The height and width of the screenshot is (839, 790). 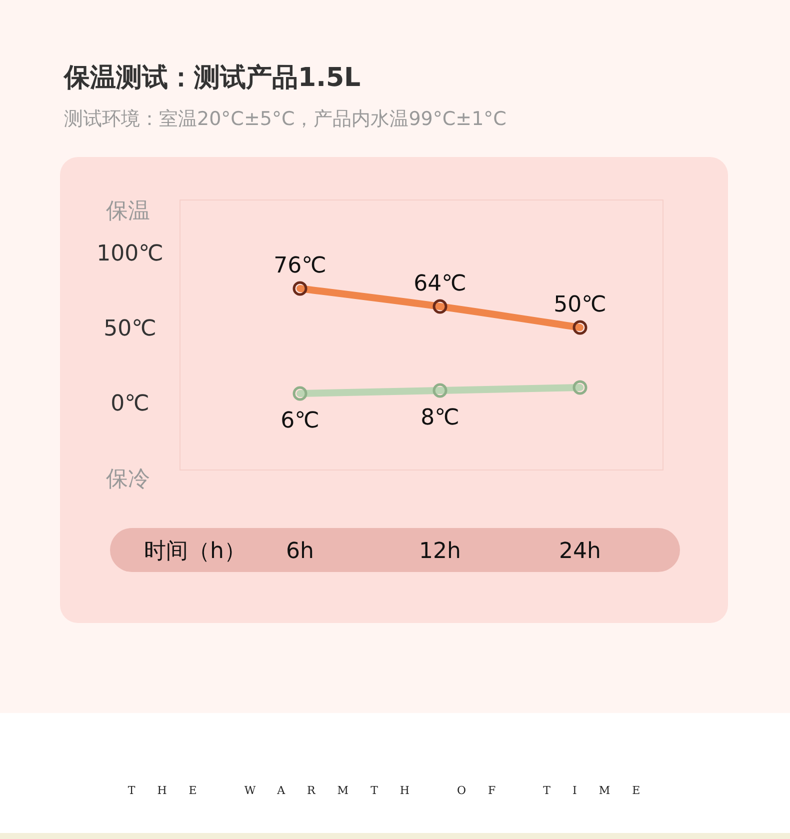 What do you see at coordinates (285, 119) in the screenshot?
I see `chart-subtitle: 测试环境：室温20°C±5°C，产品内水温99°C±1°C` at bounding box center [285, 119].